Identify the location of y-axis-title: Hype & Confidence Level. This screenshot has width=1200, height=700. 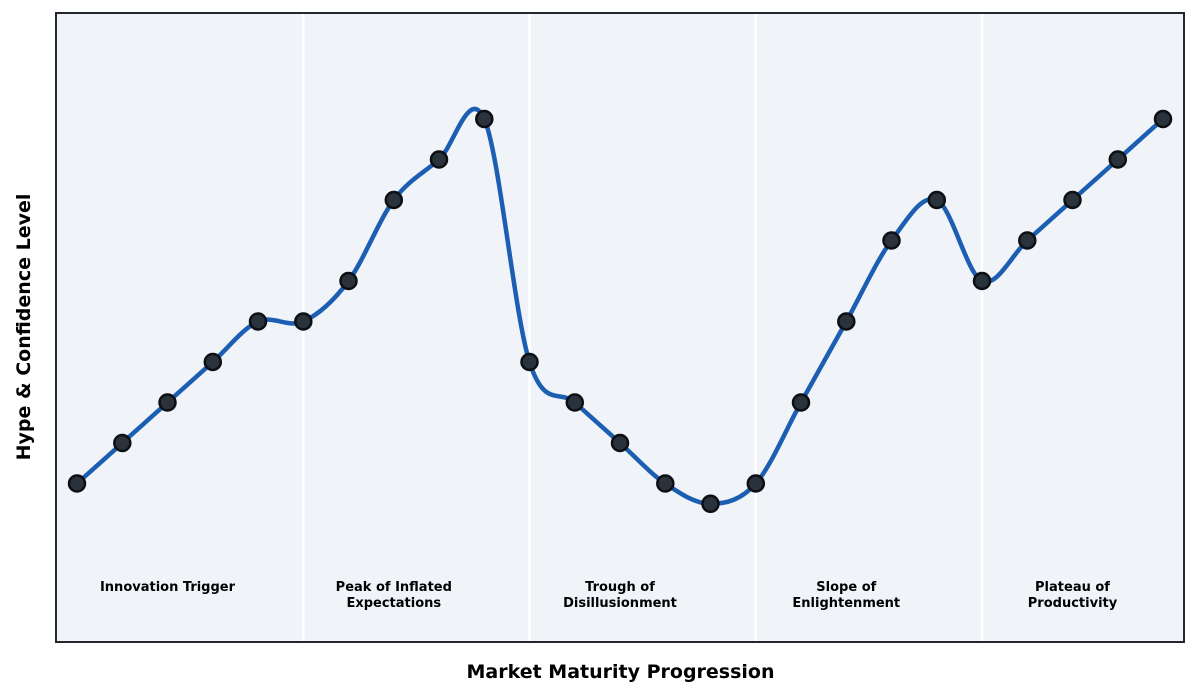
(24, 327).